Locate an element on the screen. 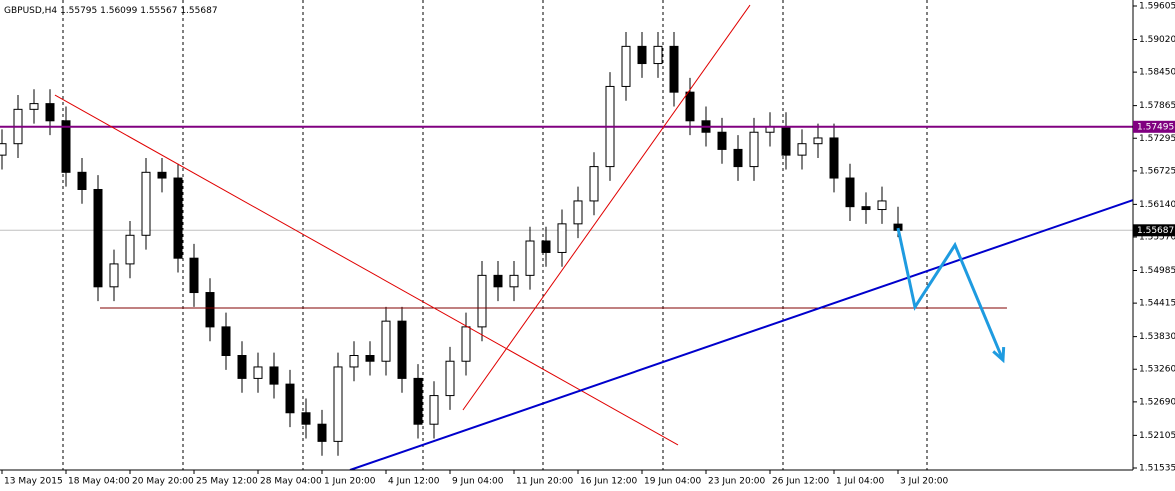  open-value: 1.55795 is located at coordinates (78, 11).